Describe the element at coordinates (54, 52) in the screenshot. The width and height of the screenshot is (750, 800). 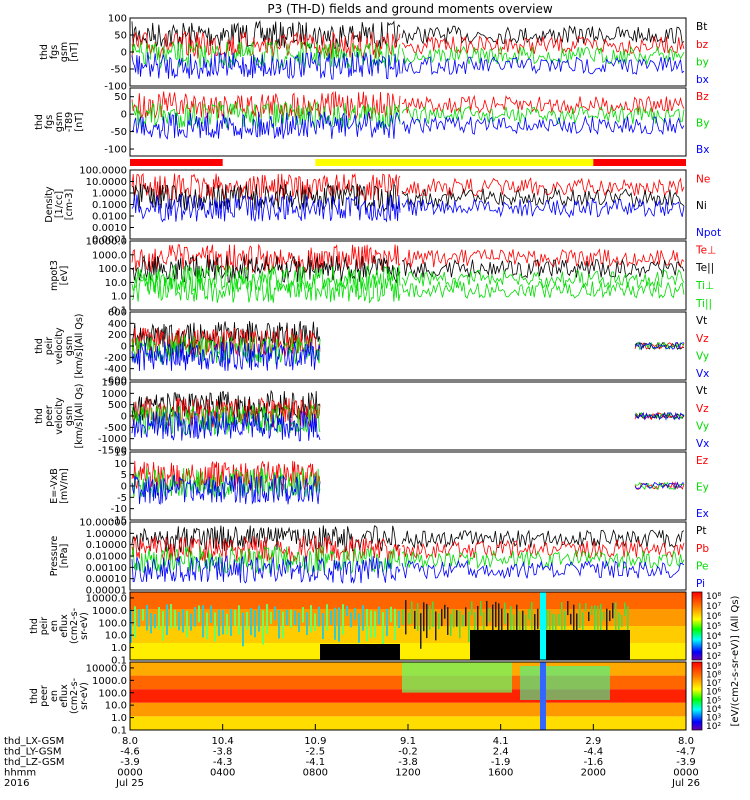
I see `fgs-ylabel: fgs` at that location.